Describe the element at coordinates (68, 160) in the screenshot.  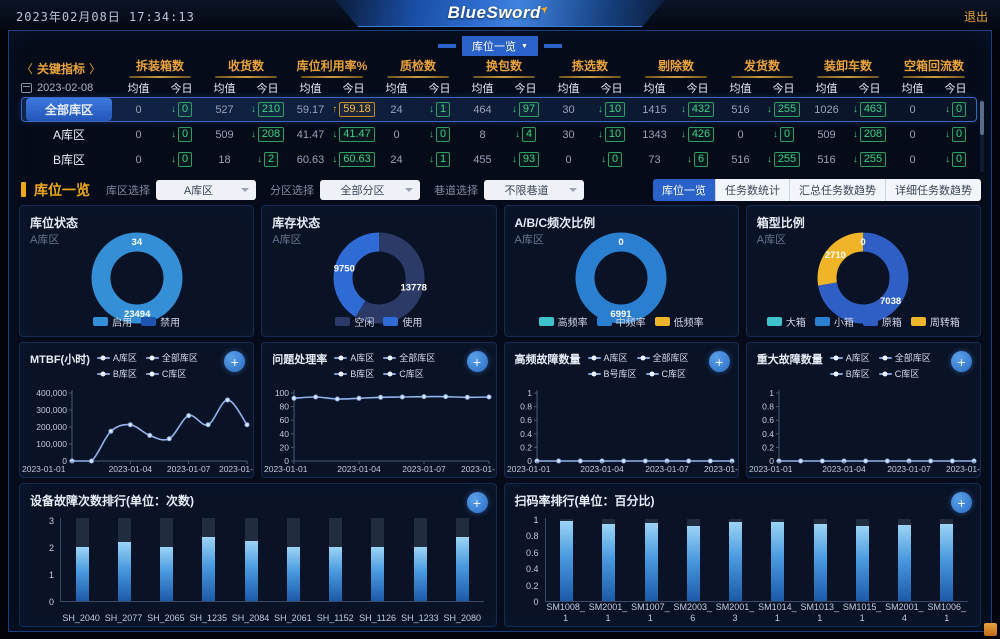
I see `kpi-row-label: B库区` at that location.